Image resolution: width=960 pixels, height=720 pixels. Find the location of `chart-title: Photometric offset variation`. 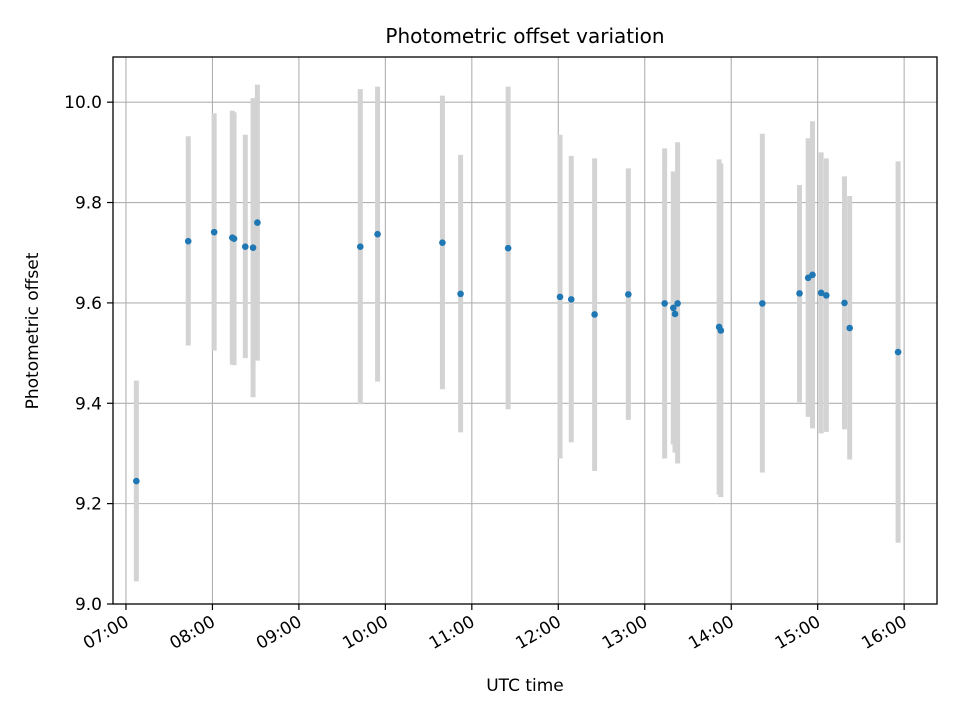

chart-title: Photometric offset variation is located at coordinates (524, 36).